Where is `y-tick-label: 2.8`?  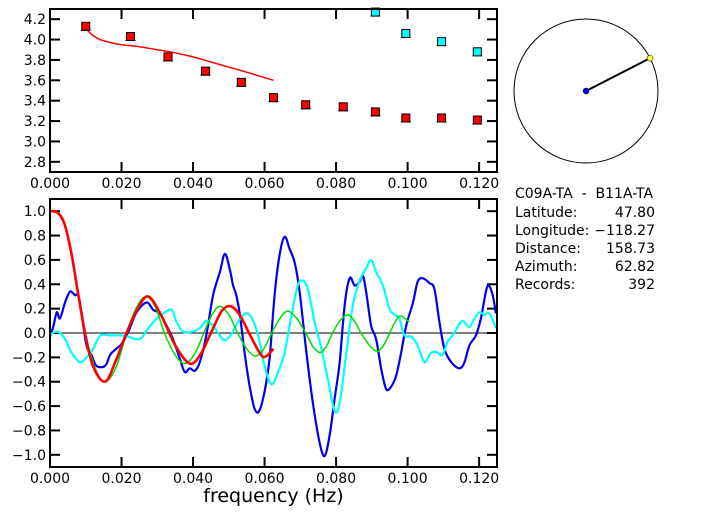 y-tick-label: 2.8 is located at coordinates (35, 163).